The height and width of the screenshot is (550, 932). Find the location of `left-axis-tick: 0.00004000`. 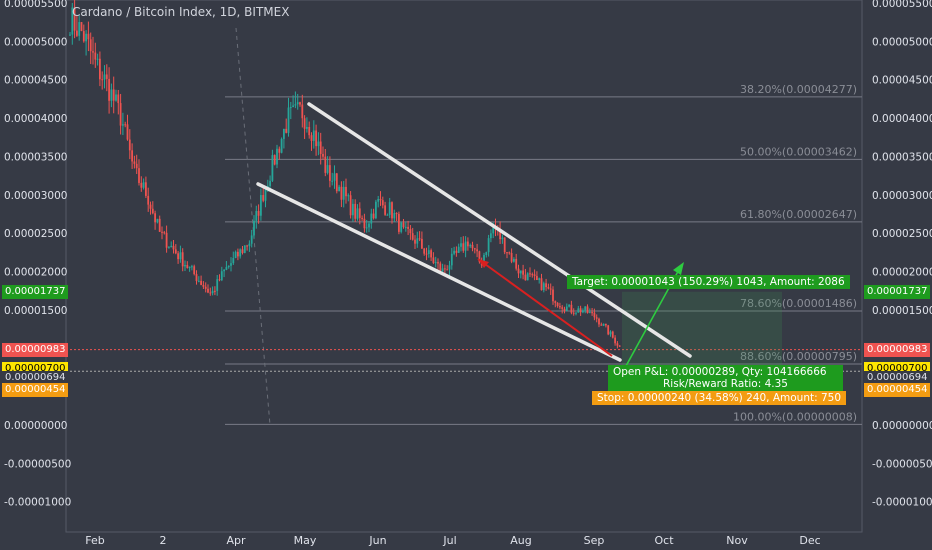

left-axis-tick: 0.00004000 is located at coordinates (35, 119).